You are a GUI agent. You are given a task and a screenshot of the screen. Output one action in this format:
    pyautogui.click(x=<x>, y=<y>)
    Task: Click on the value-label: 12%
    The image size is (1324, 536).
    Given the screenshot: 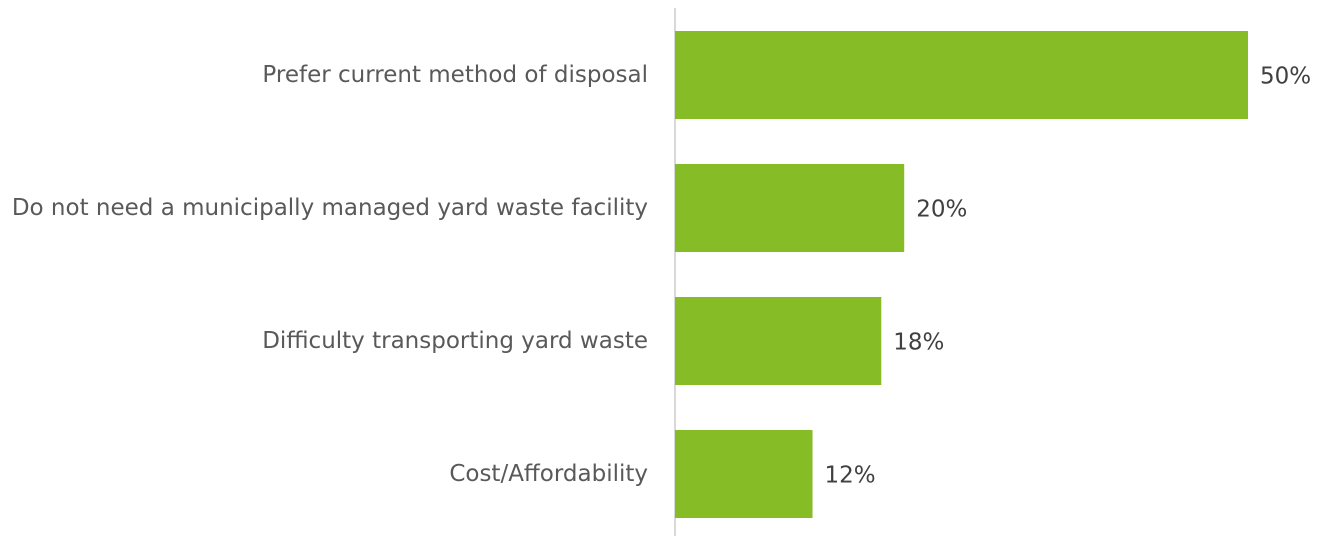 What is the action you would take?
    pyautogui.click(x=850, y=476)
    